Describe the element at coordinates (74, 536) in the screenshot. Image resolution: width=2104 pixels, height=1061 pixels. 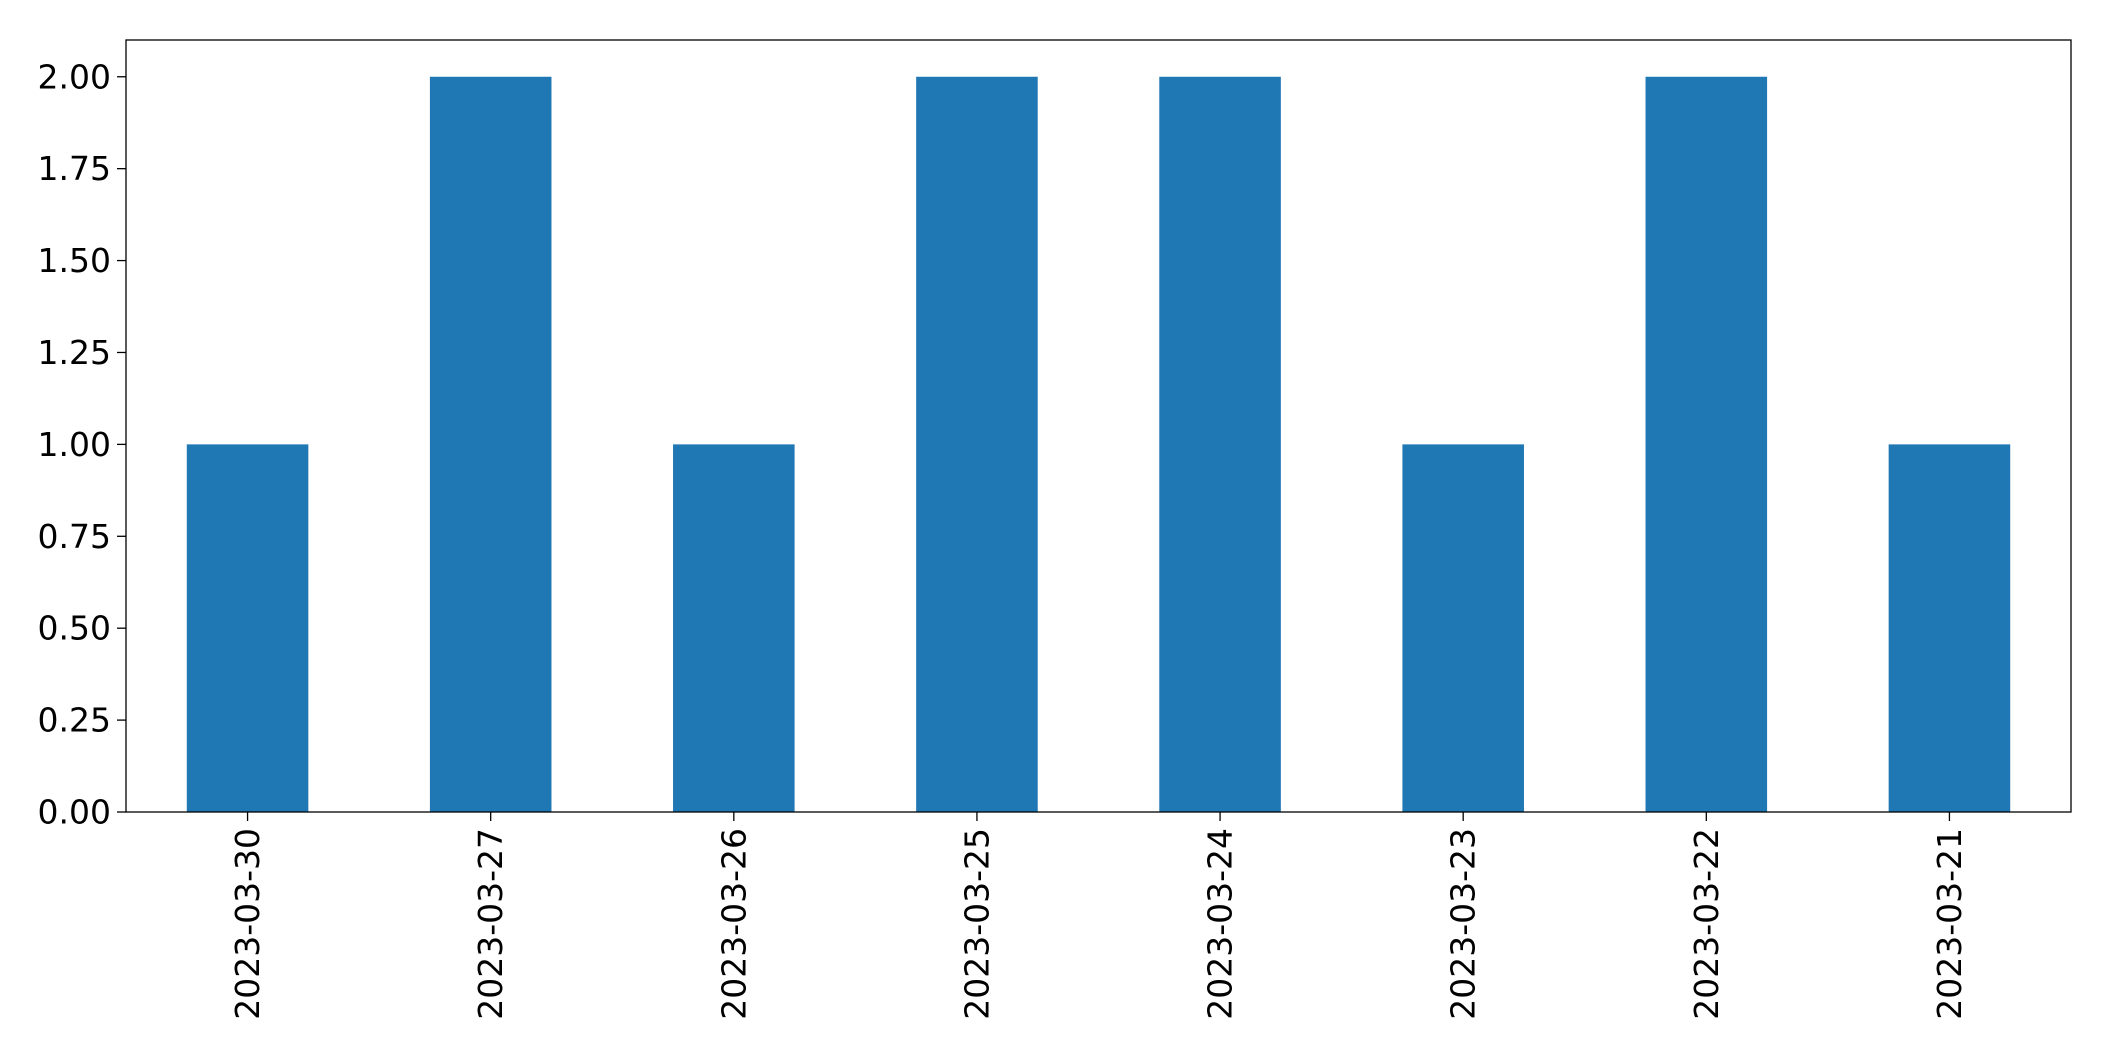
I see `y-tick-label: 0.75` at that location.